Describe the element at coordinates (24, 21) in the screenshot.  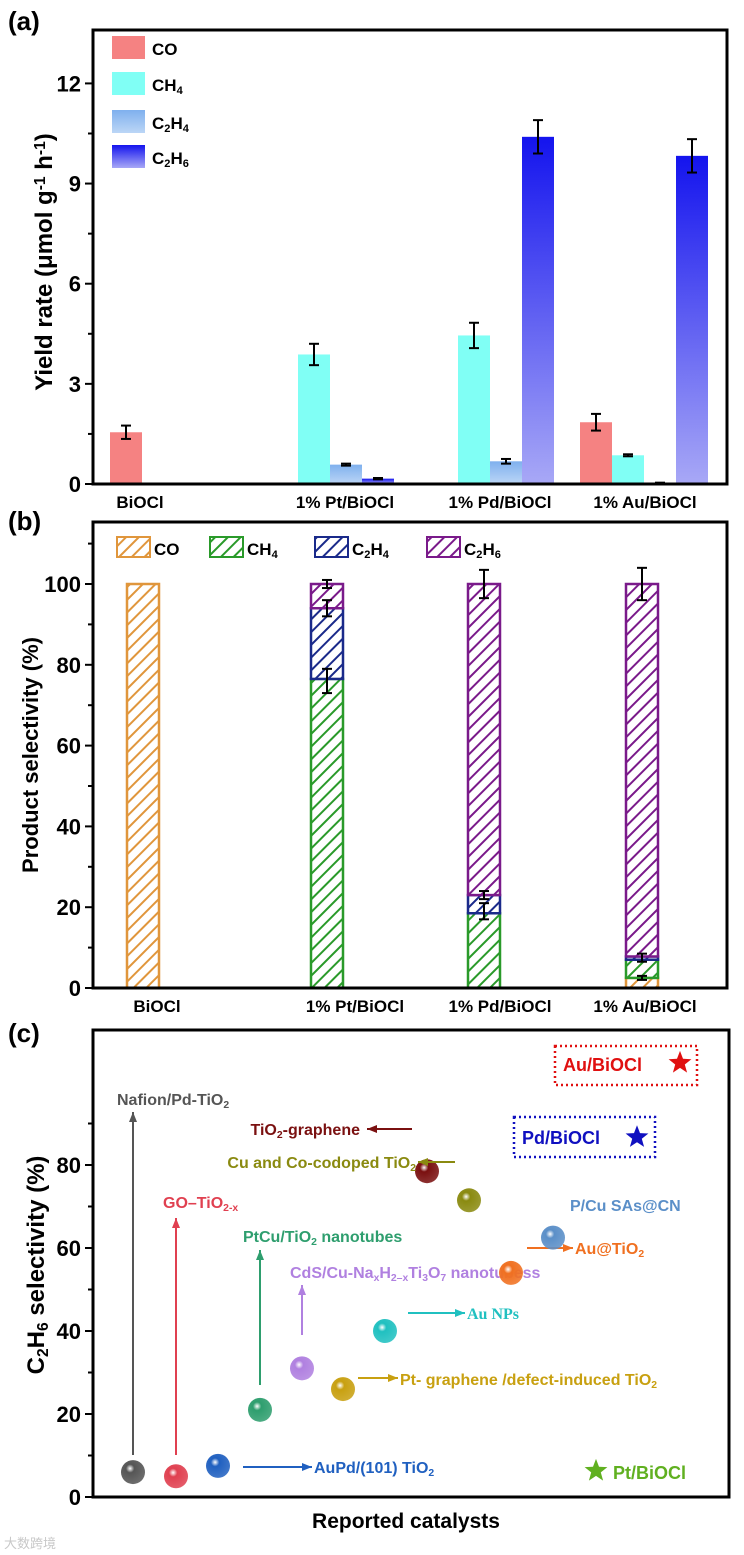
I see `panel-a-label: (a)` at that location.